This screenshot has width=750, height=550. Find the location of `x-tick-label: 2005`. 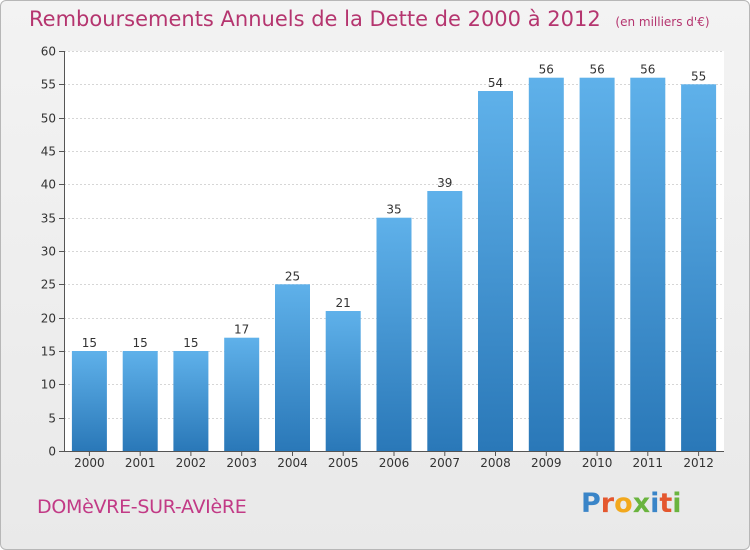

x-tick-label: 2005 is located at coordinates (343, 463).